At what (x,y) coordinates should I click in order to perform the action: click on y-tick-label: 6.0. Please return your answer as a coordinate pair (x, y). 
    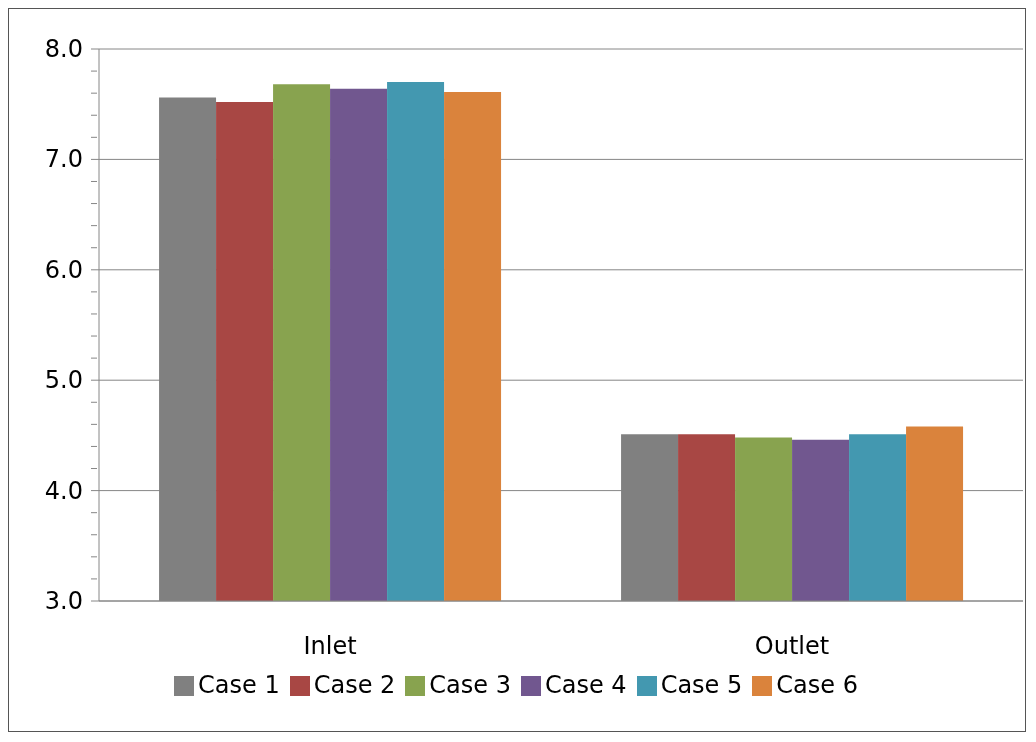
    Looking at the image, I should click on (63, 269).